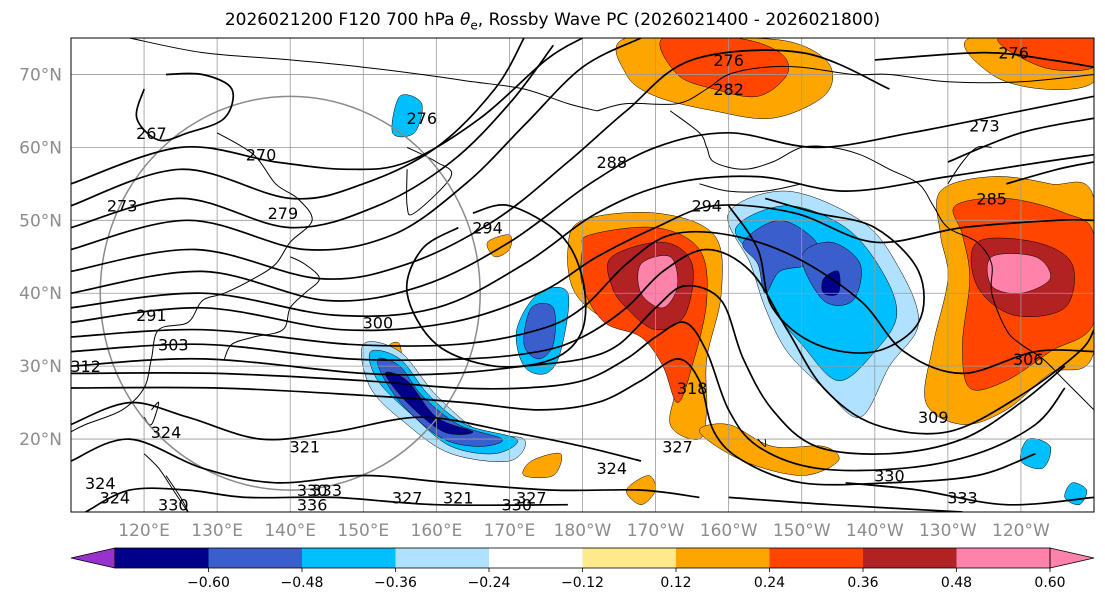 This screenshot has width=1105, height=606. I want to click on colorbar-tick-label: 0.12, so click(675, 583).